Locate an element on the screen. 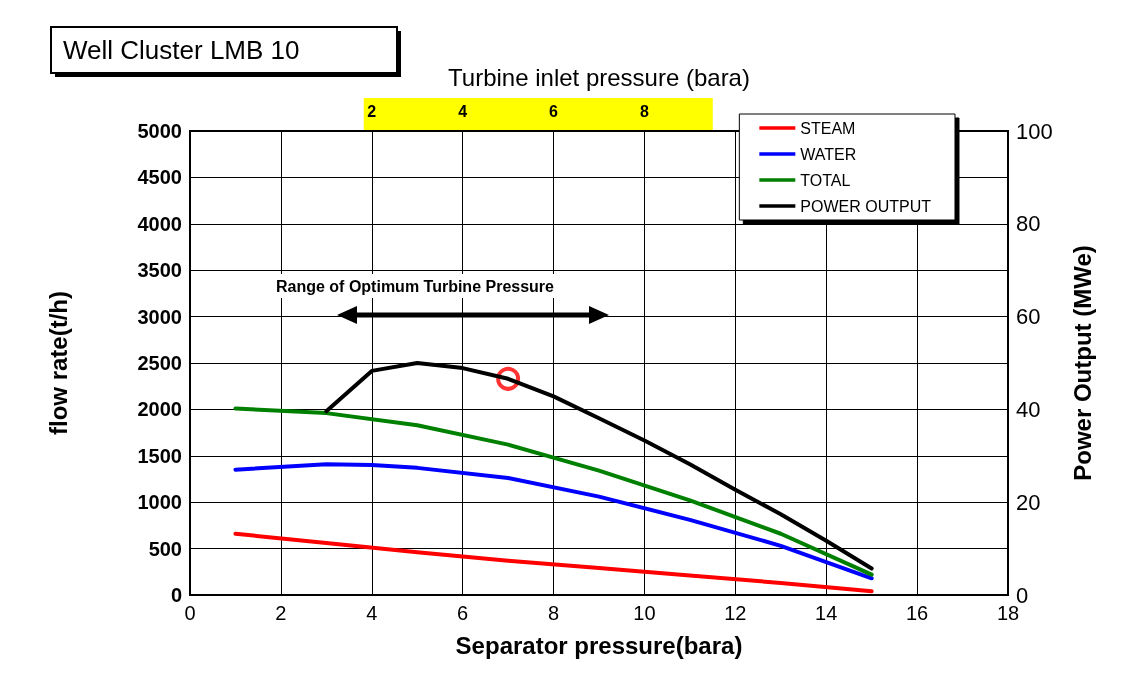  y-tick-label: 4000 is located at coordinates (159, 223).